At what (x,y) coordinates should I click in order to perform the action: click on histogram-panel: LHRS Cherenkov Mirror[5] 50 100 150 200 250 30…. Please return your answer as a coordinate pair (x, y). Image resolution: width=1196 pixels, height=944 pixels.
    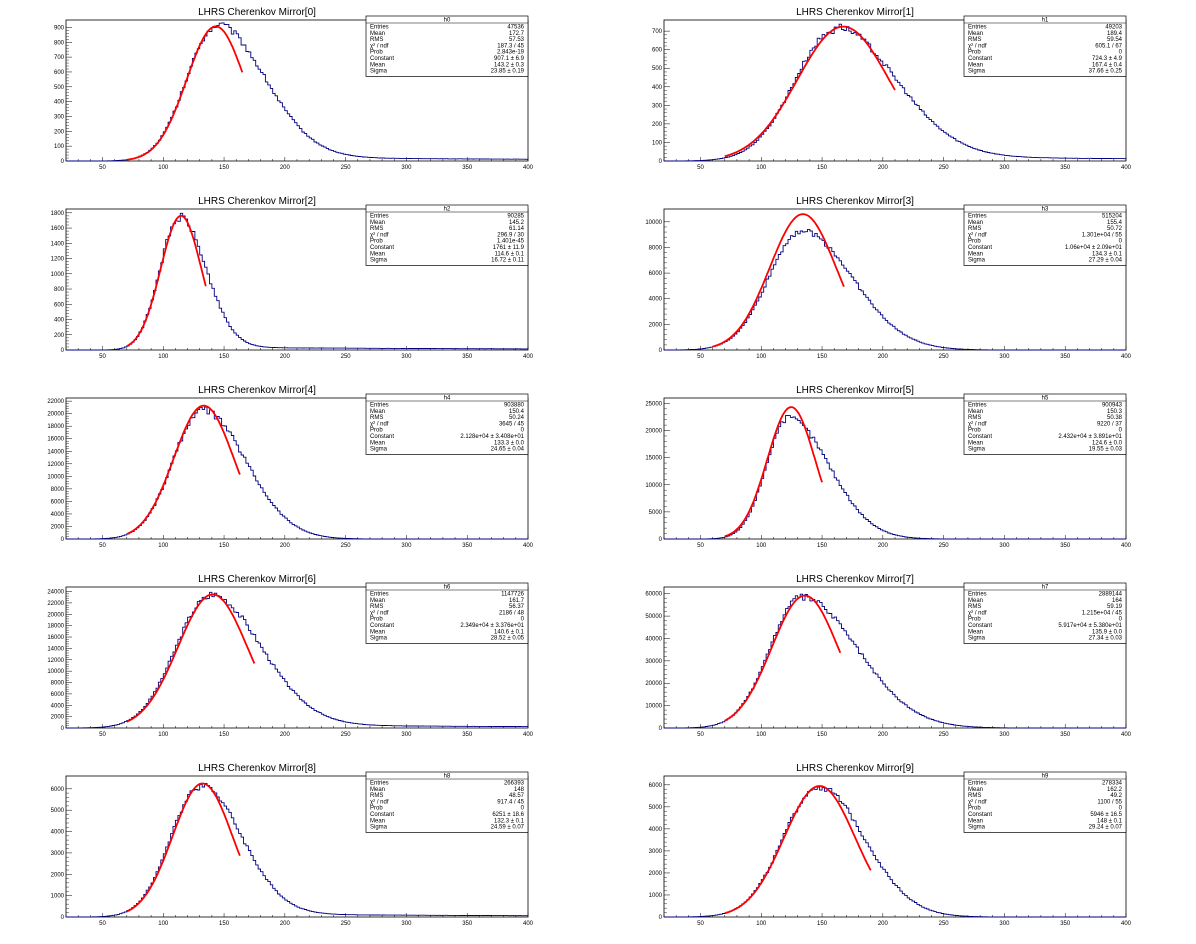
    Looking at the image, I should click on (888, 467).